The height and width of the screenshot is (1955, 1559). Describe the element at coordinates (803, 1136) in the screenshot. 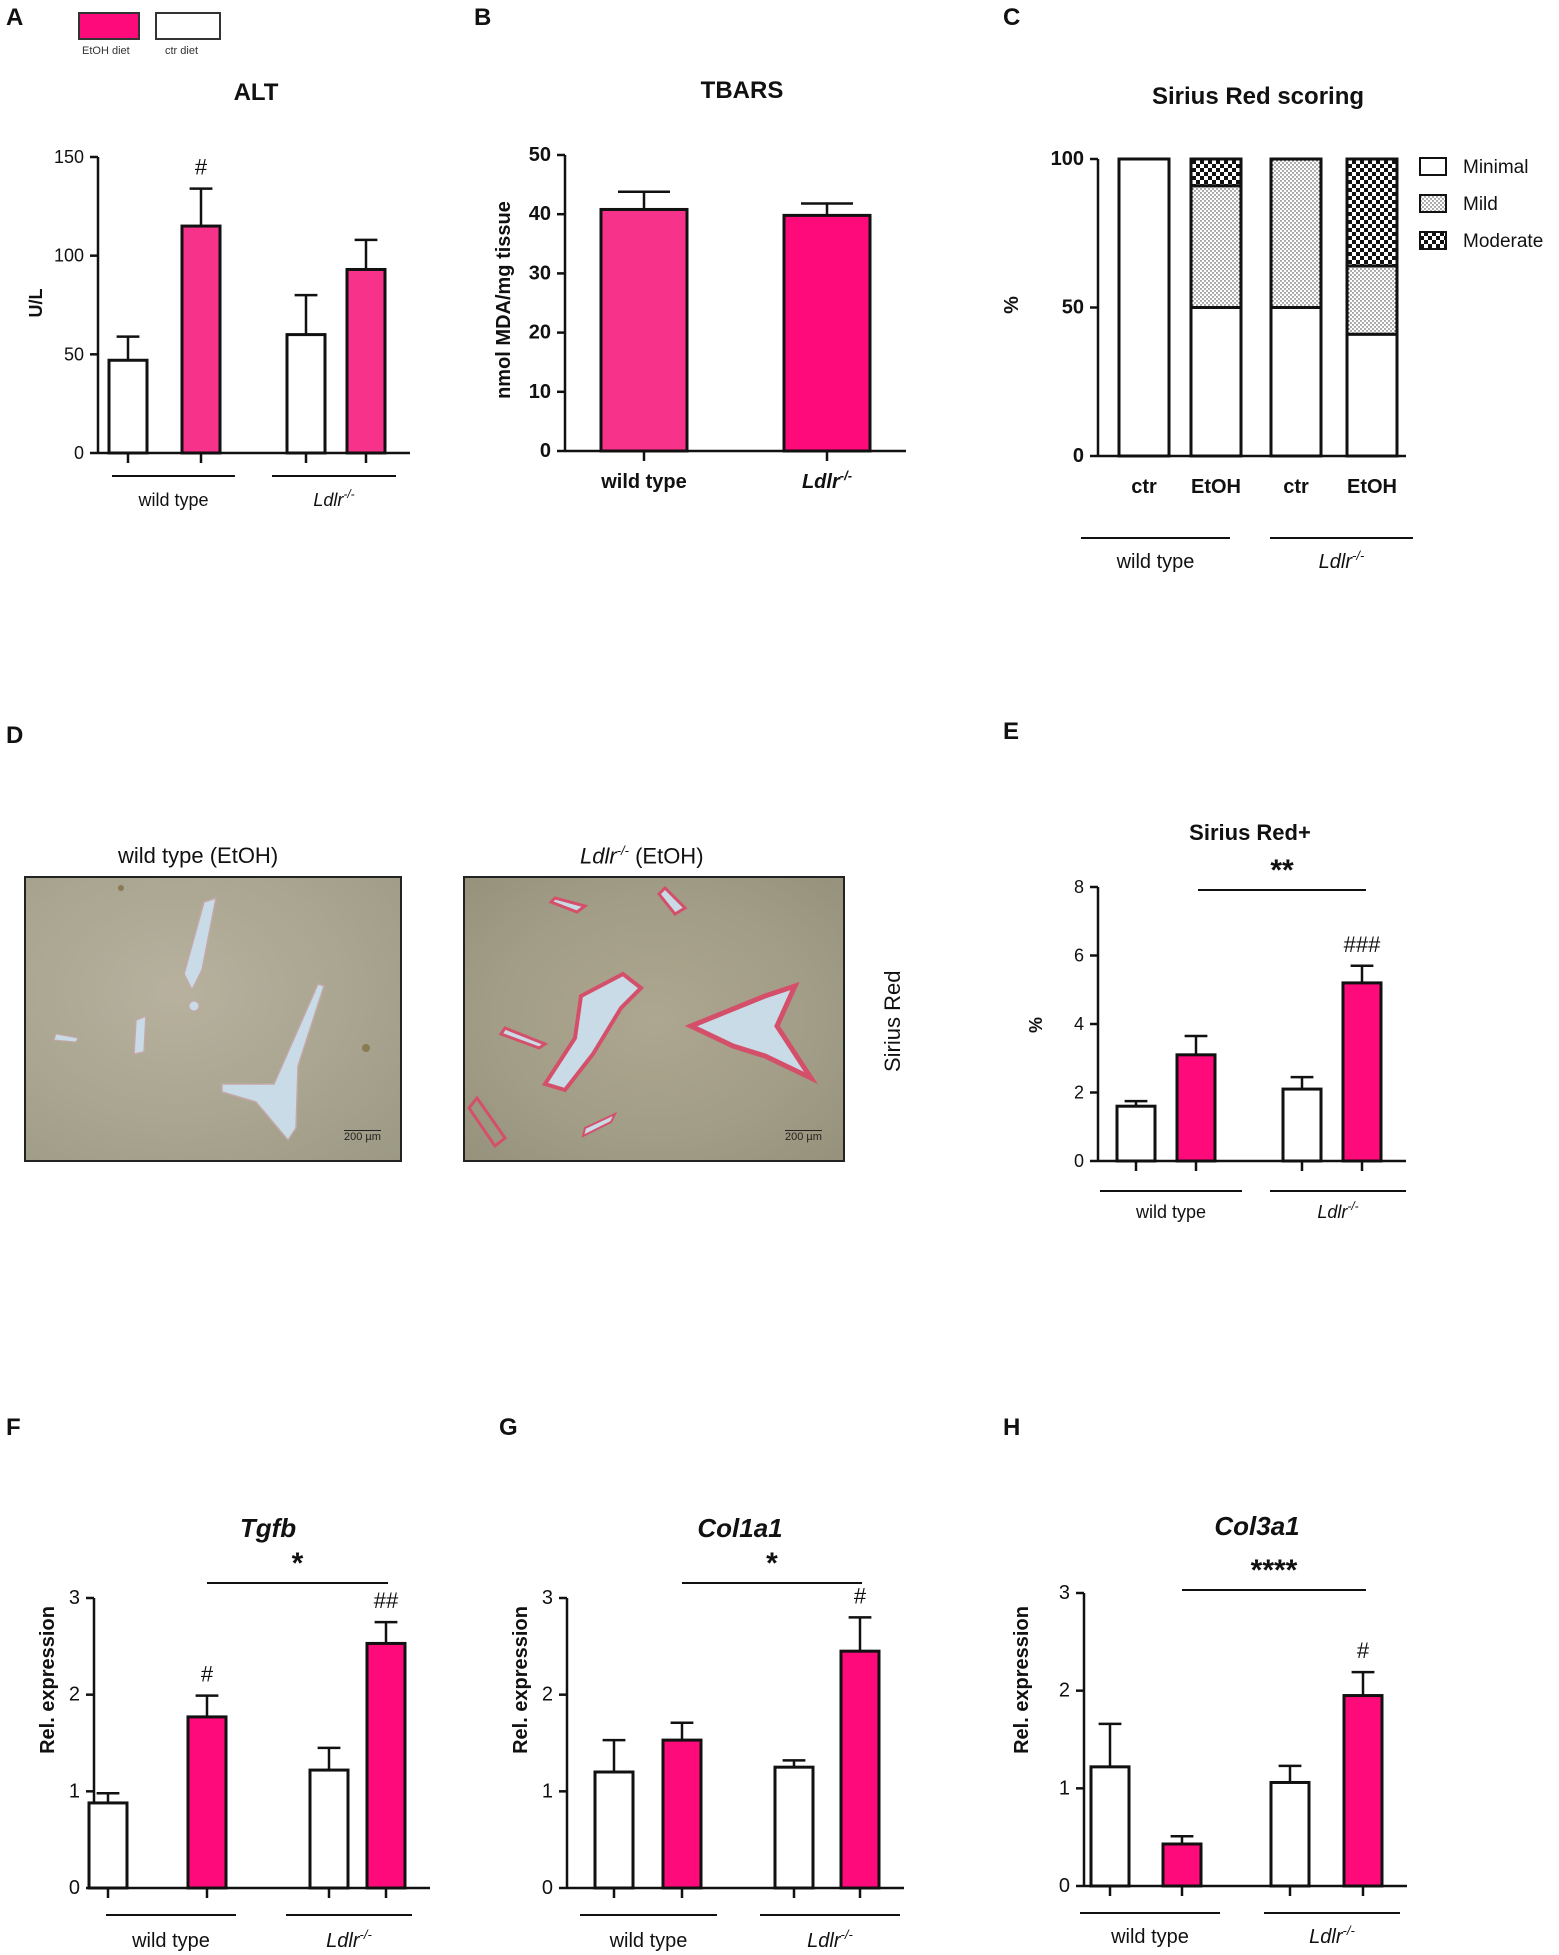

I see `micrograph-right-scale: 200 µm` at that location.